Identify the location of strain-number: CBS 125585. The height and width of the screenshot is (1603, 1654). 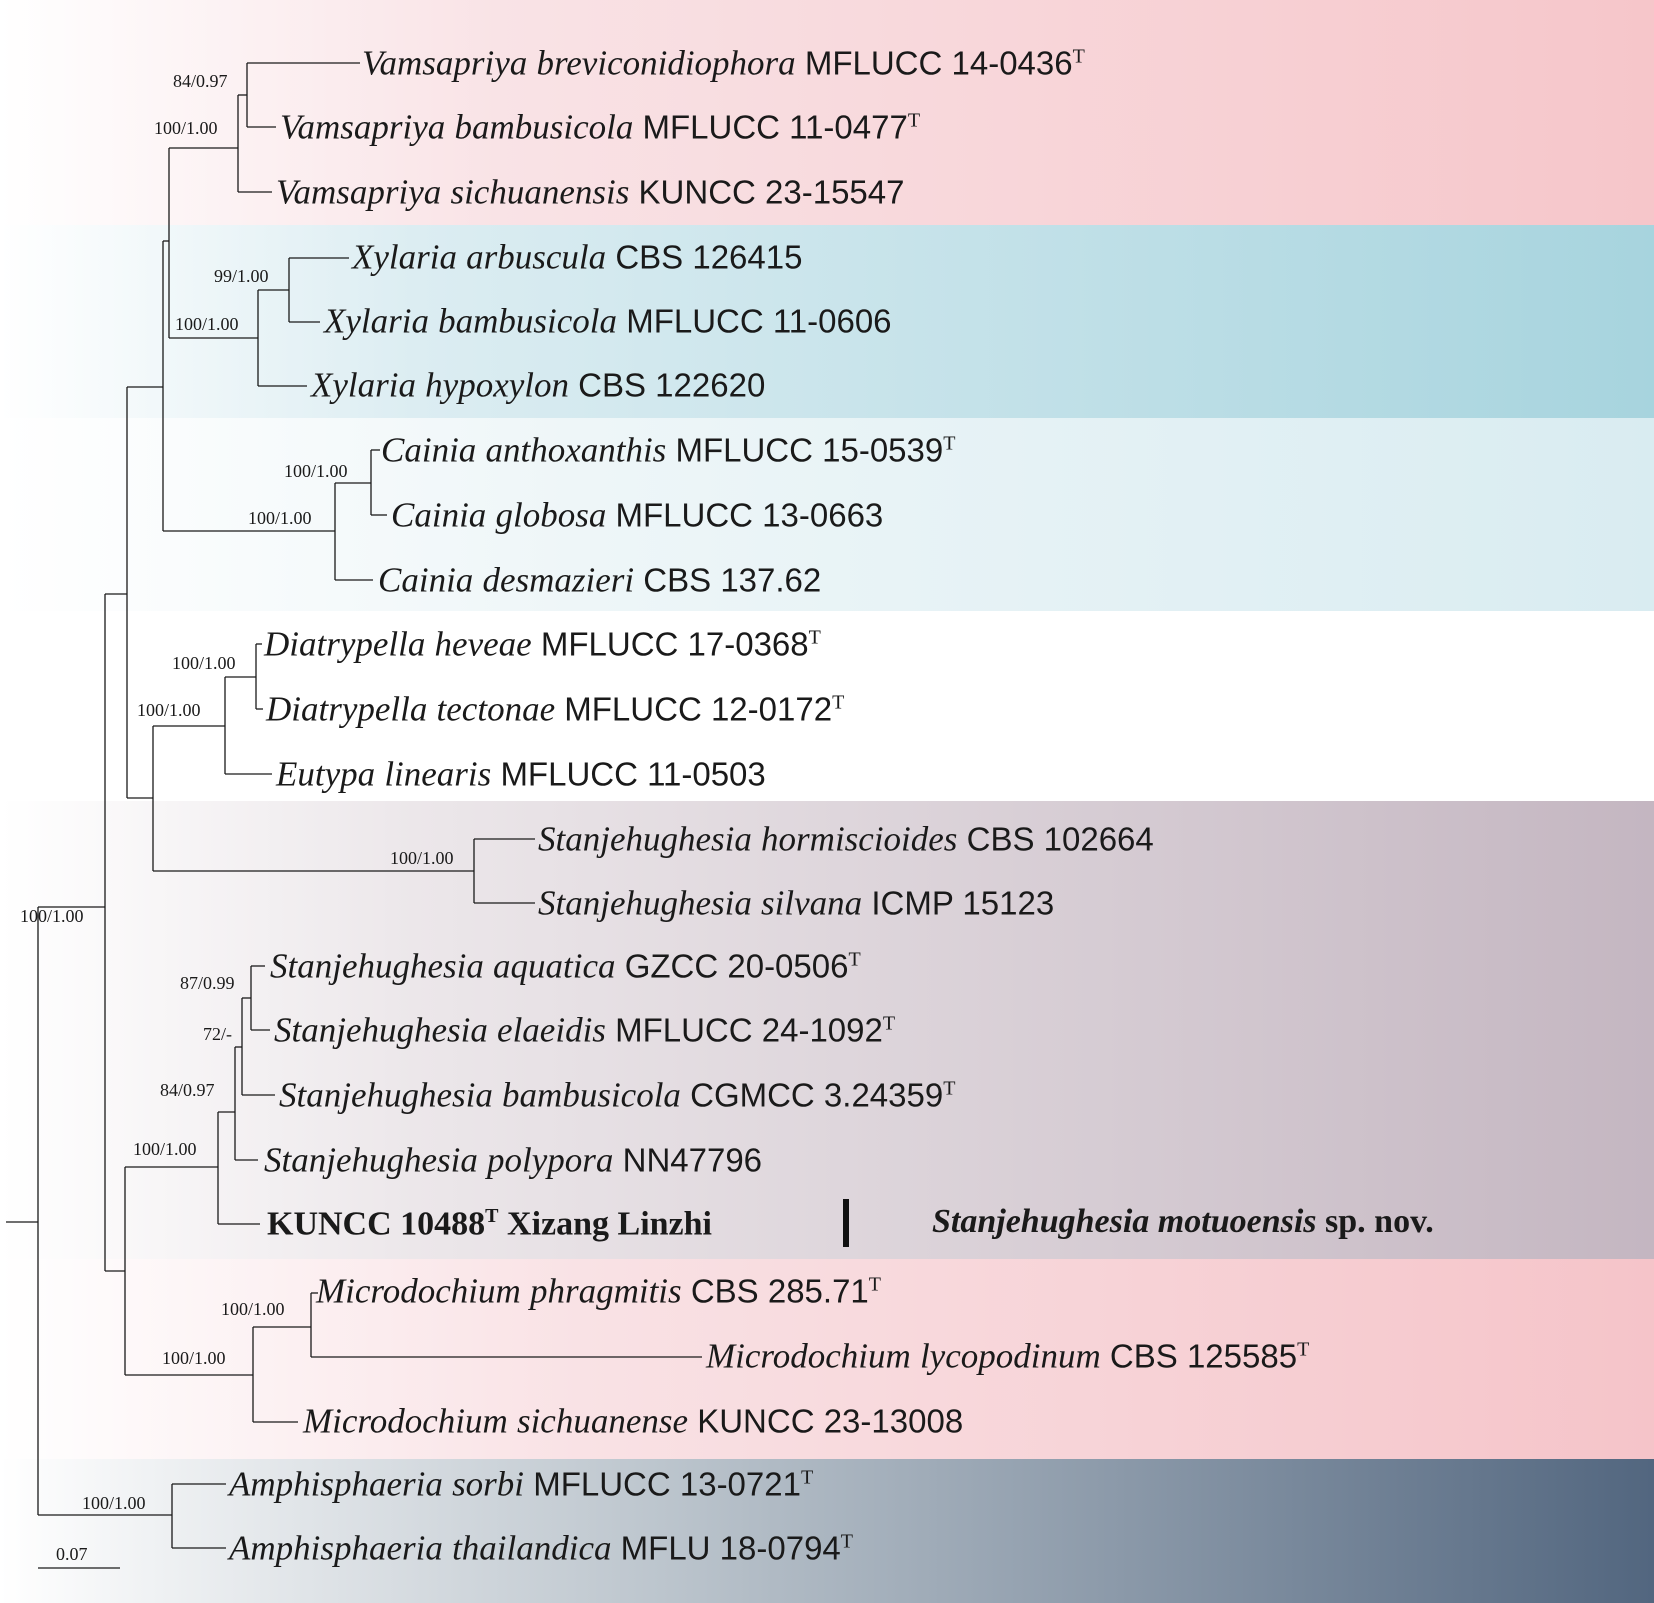
(1203, 1356).